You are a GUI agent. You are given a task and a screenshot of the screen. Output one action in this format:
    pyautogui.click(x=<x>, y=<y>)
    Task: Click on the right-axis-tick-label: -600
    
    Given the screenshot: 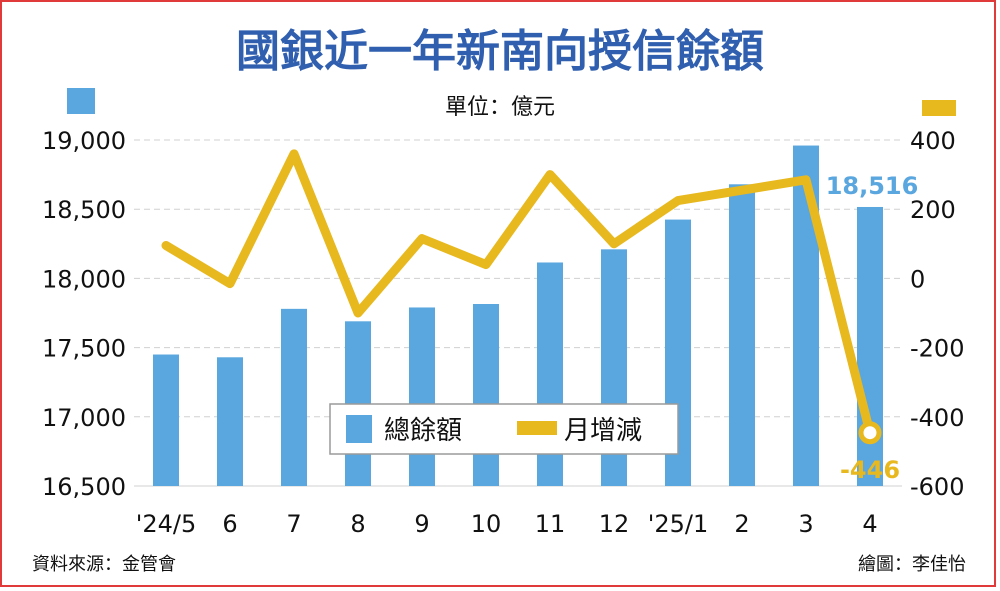 What is the action you would take?
    pyautogui.click(x=937, y=487)
    